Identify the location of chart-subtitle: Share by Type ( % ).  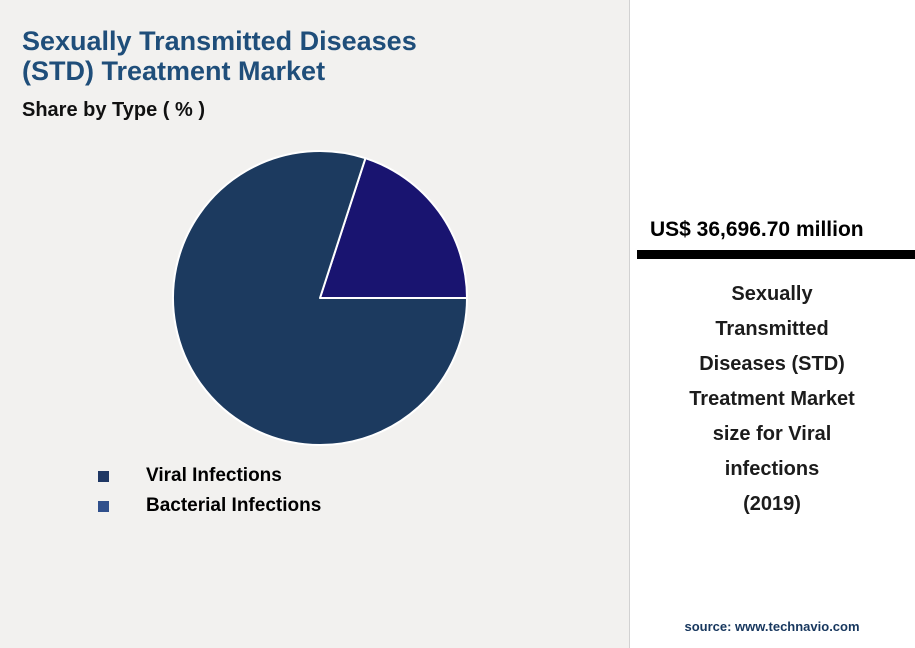
(114, 110).